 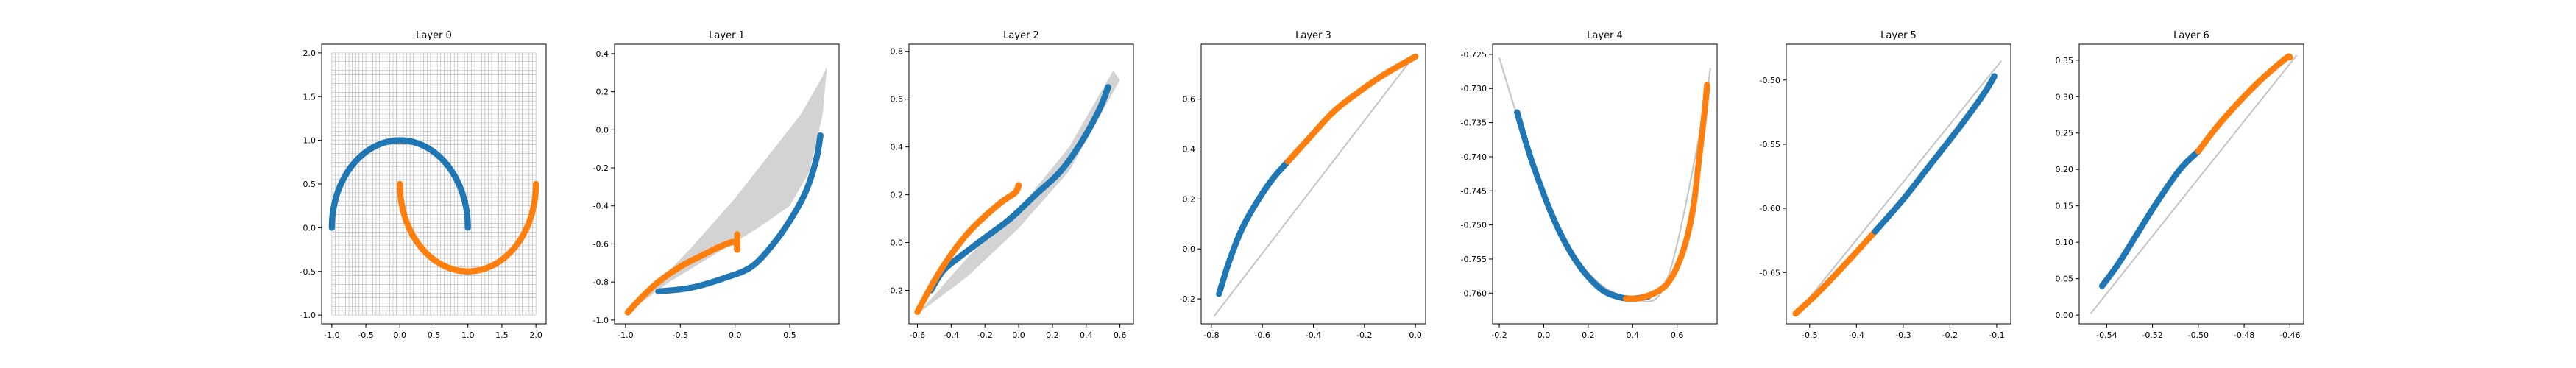 What do you see at coordinates (1474, 293) in the screenshot?
I see `y-tick-label: -0.760` at bounding box center [1474, 293].